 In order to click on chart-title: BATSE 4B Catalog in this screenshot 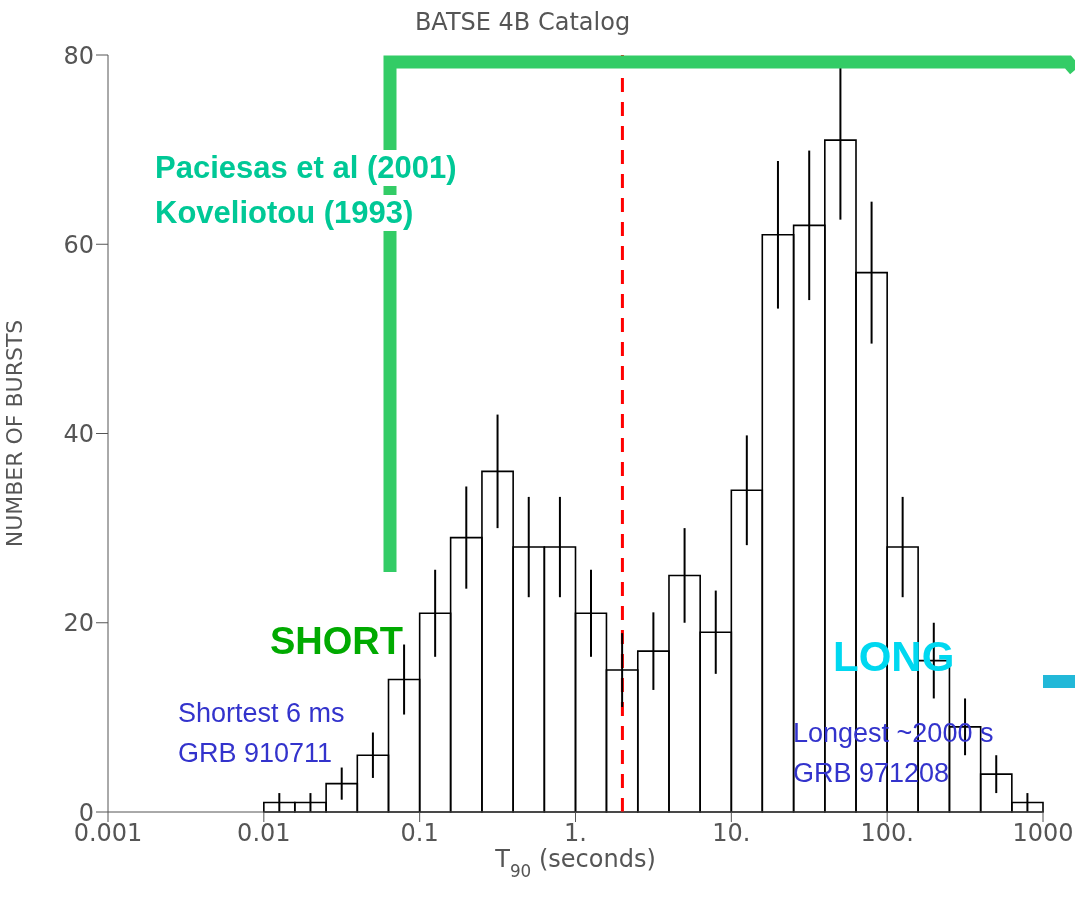, I will do `click(522, 22)`.